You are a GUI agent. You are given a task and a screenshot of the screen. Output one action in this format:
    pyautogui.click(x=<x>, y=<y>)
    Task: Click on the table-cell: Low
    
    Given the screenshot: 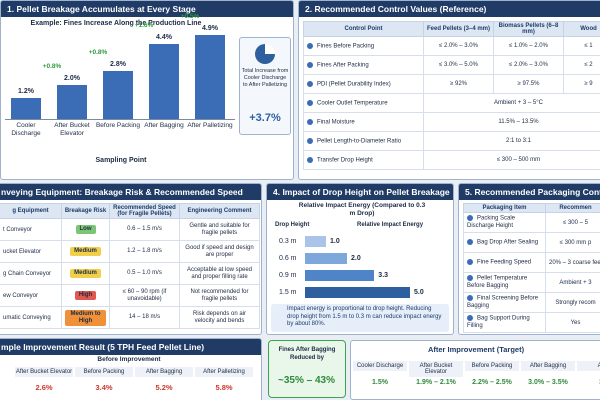 What is the action you would take?
    pyautogui.click(x=85, y=229)
    